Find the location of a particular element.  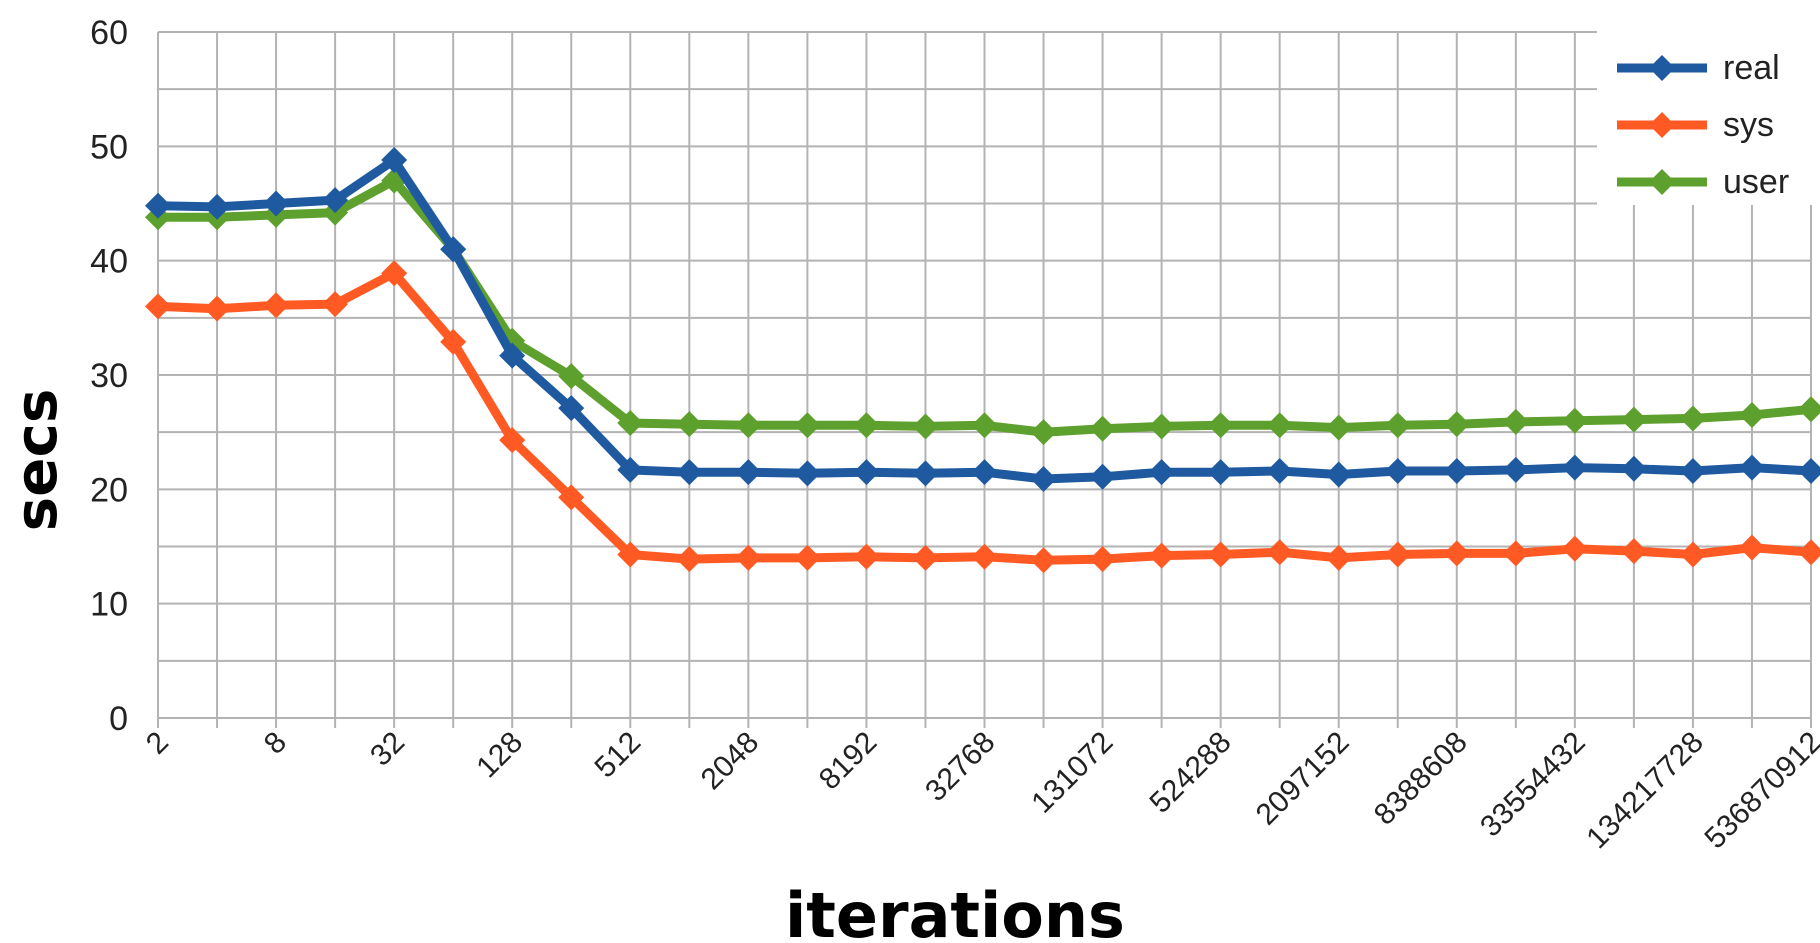

x-tick-label: 2 is located at coordinates (157, 743).